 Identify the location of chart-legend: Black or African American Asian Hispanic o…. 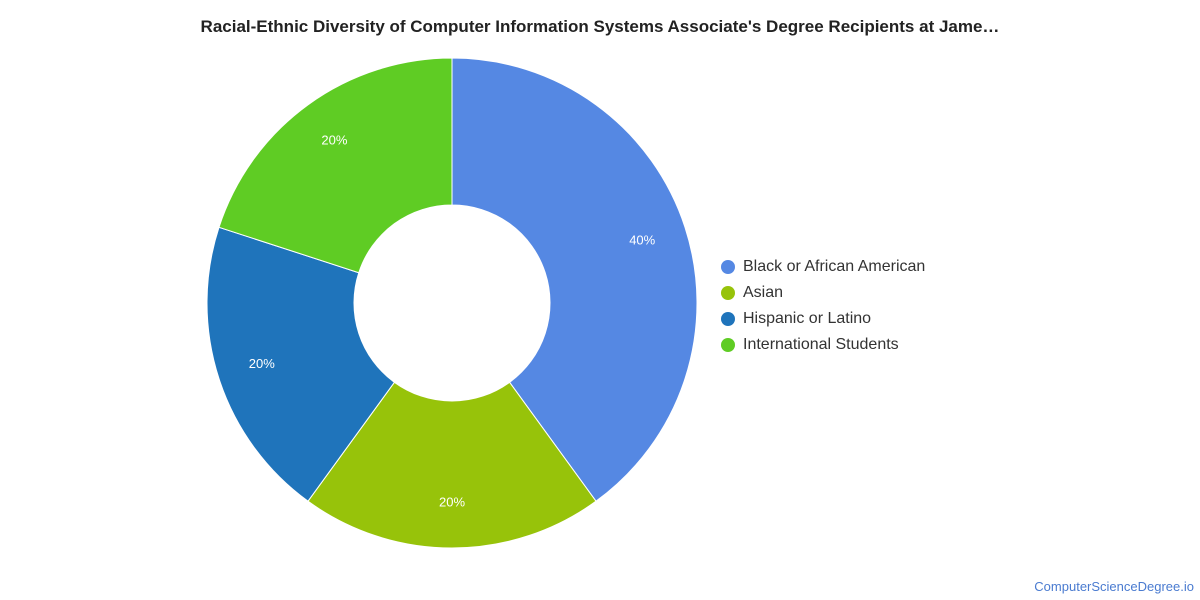
(823, 306).